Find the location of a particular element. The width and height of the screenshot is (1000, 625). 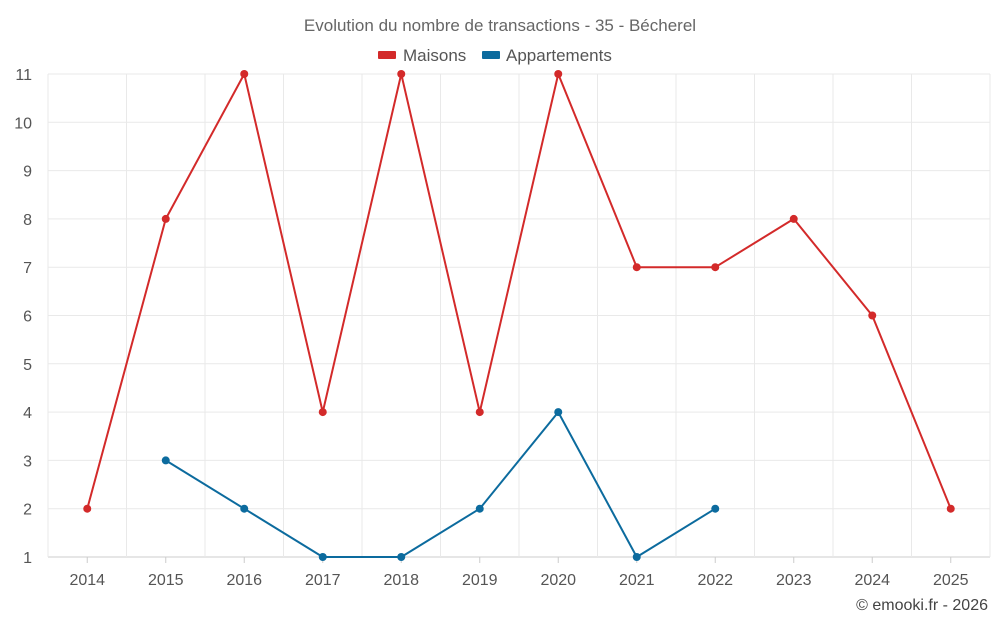

legend-item-appartements: Appartements is located at coordinates (547, 55).